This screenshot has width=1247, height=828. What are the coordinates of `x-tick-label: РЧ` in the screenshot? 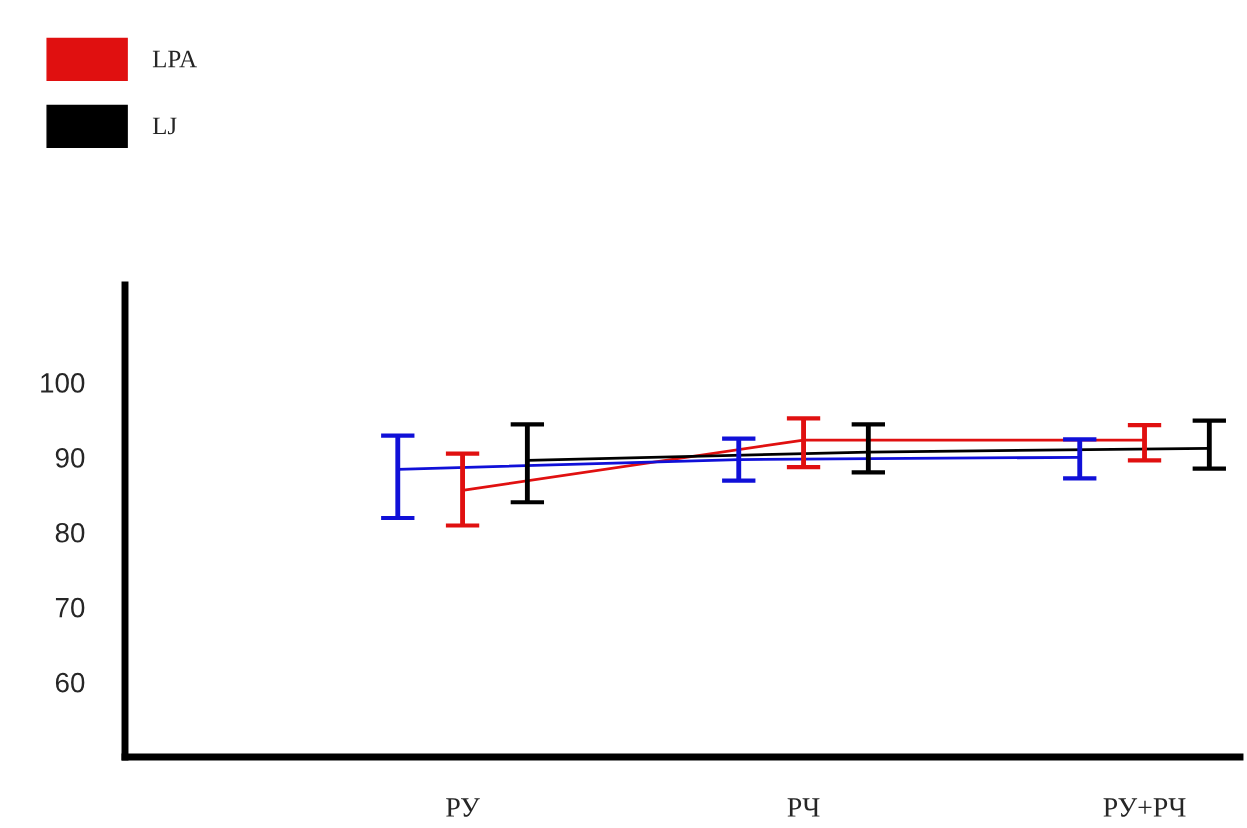 It's located at (803, 807).